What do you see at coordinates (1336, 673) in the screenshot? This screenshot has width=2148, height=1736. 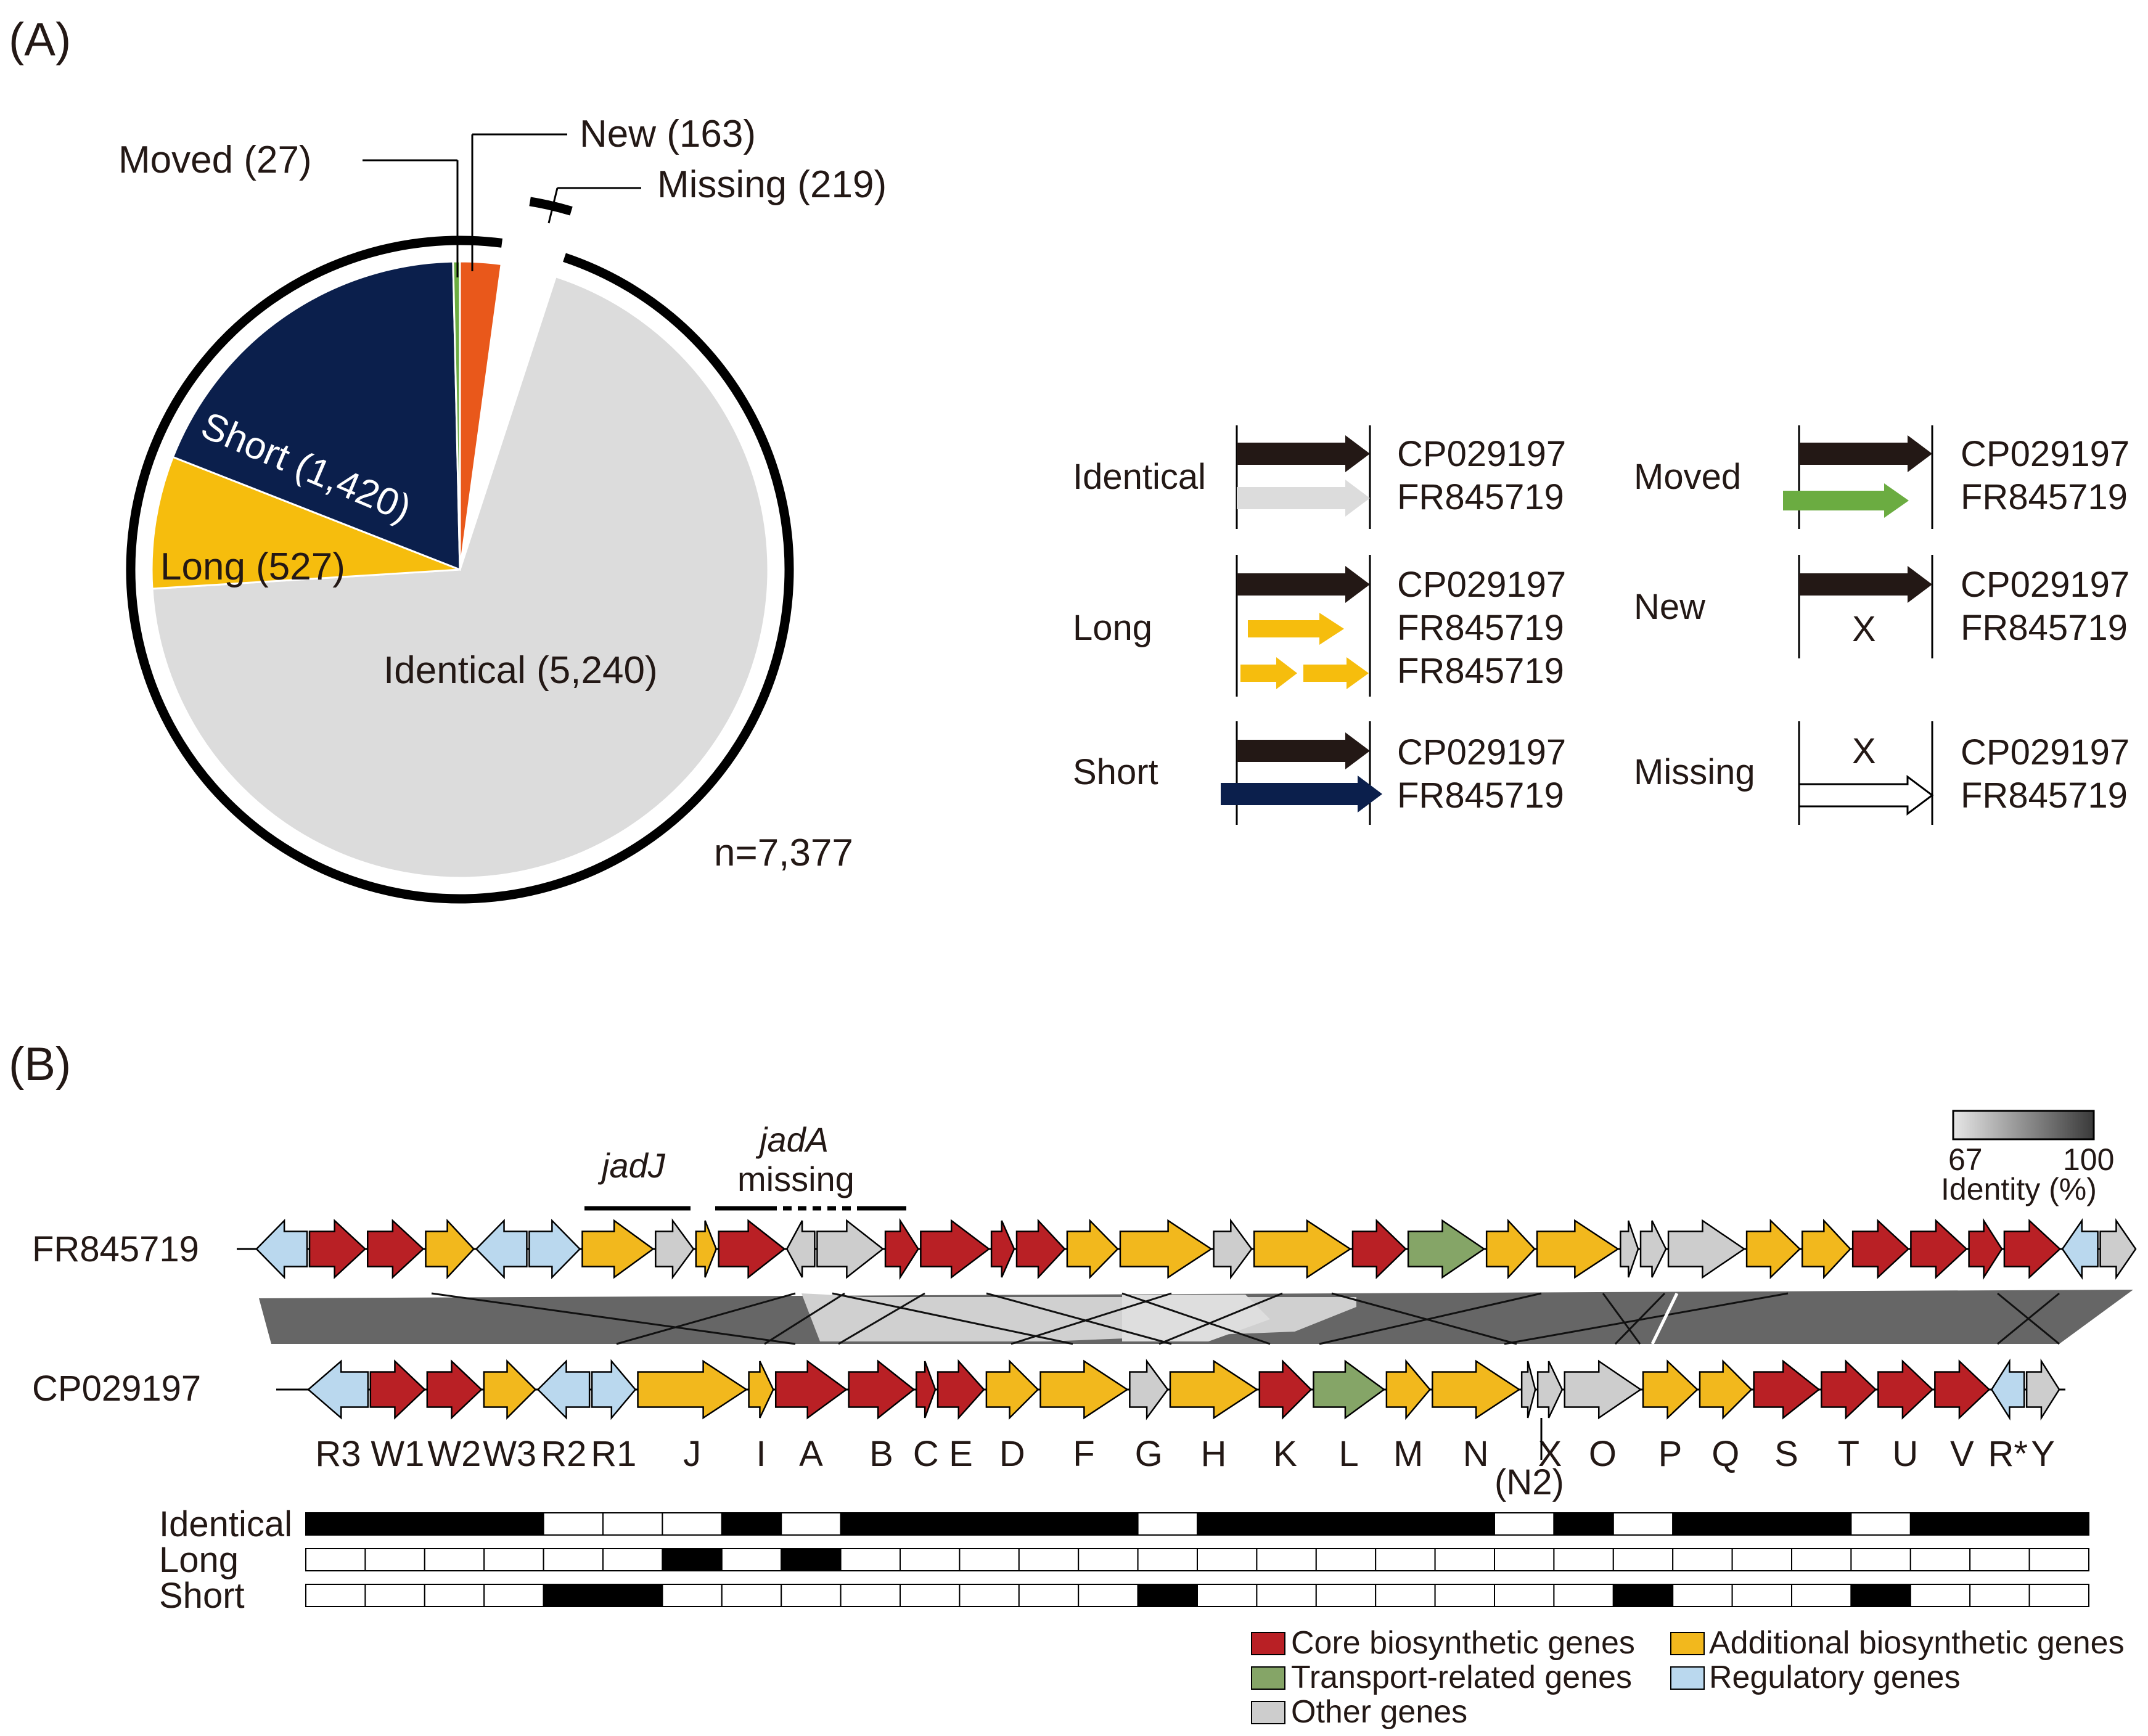 I see `legend-long-split-arrow` at bounding box center [1336, 673].